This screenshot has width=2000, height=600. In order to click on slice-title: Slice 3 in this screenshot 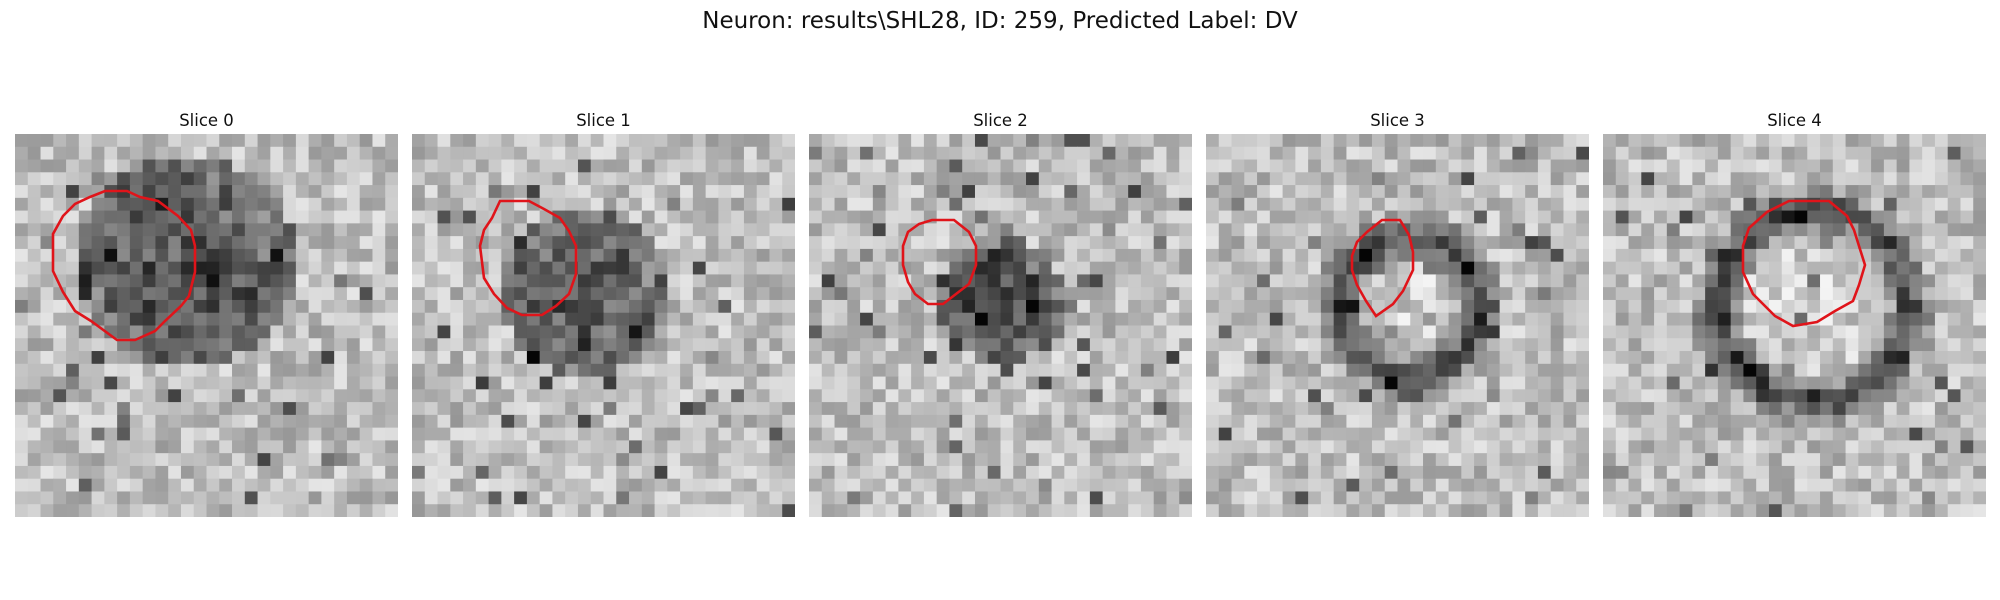, I will do `click(1397, 120)`.